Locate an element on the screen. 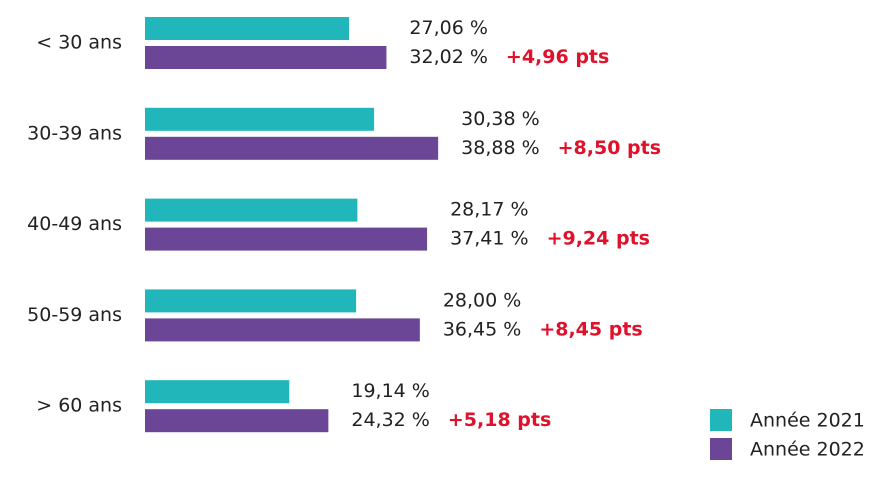 The width and height of the screenshot is (878, 477). legend-label: Année 2021 is located at coordinates (807, 421).